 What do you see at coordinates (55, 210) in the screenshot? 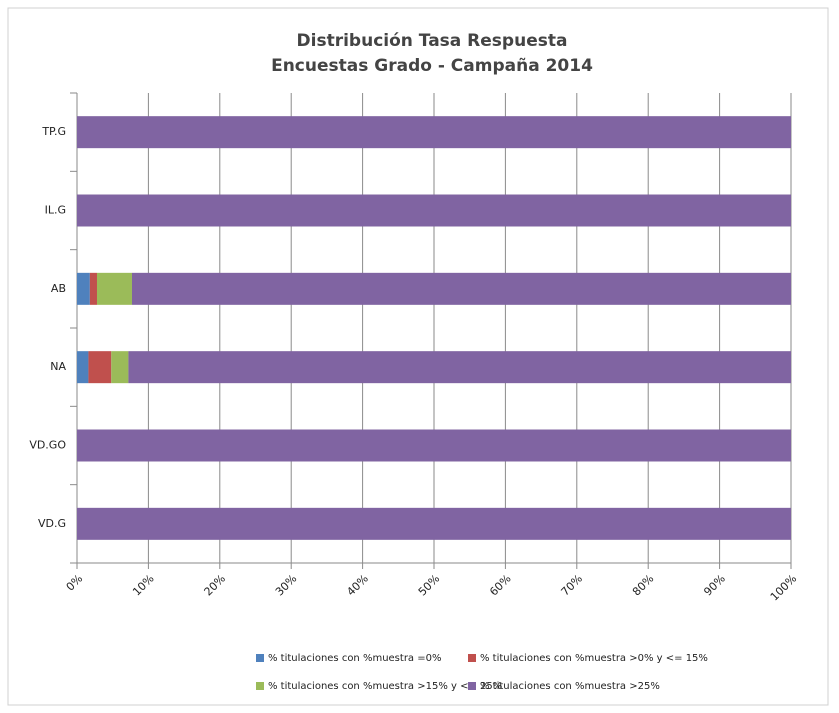
I see `y-tick-label: IL.G` at bounding box center [55, 210].